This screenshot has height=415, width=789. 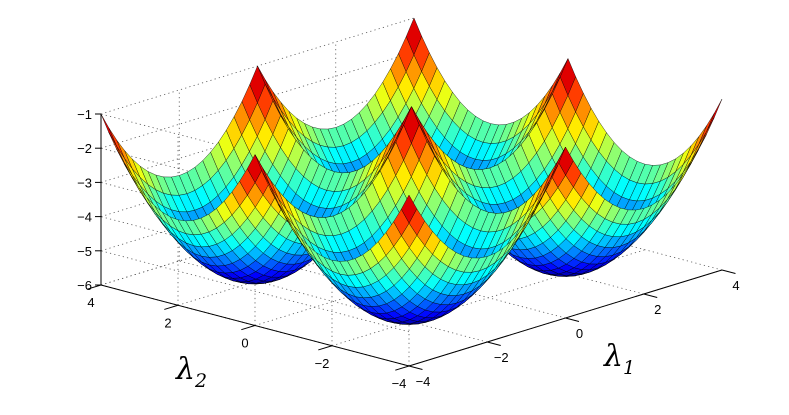 I want to click on z-tick-label: −1, so click(x=84, y=114).